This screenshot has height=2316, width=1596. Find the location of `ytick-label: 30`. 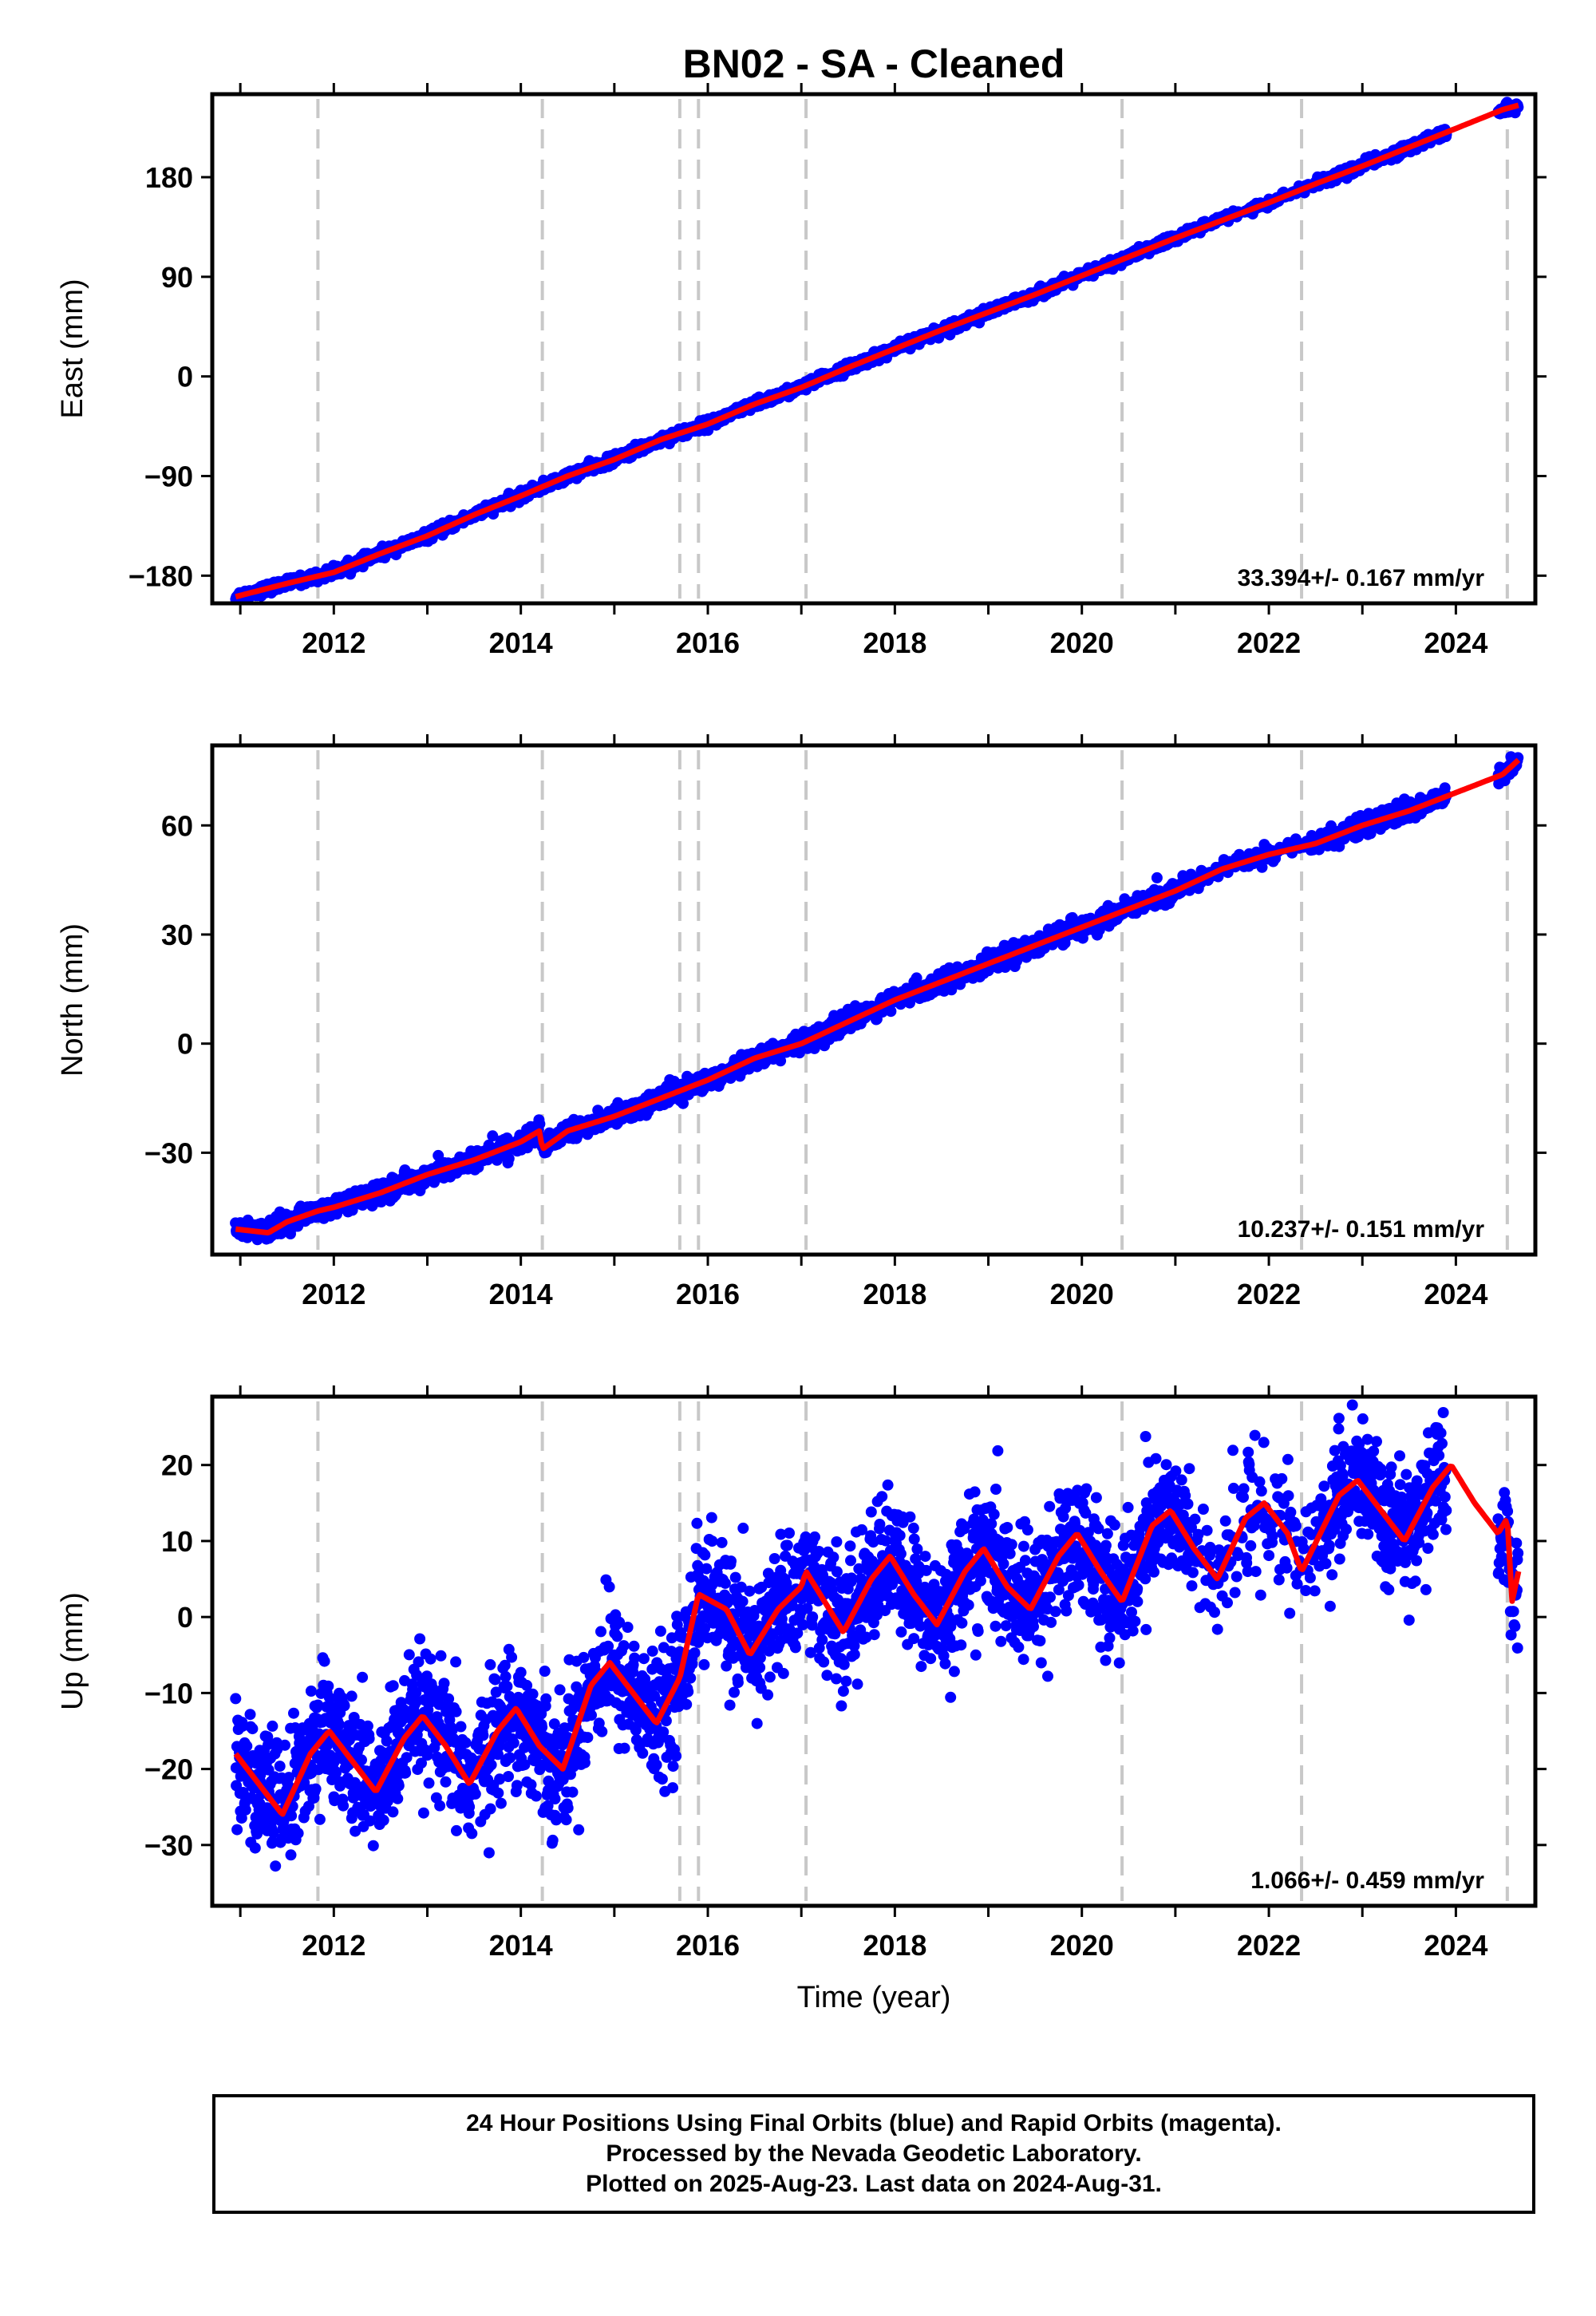

ytick-label: 30 is located at coordinates (177, 935).